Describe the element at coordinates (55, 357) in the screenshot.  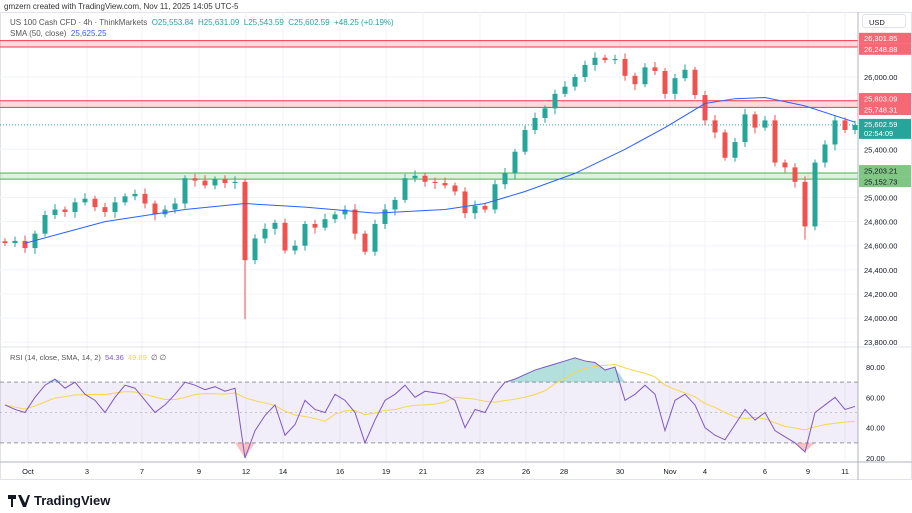
I see `rsi-label: RSI (14, close, SMA, 14, 2)` at that location.